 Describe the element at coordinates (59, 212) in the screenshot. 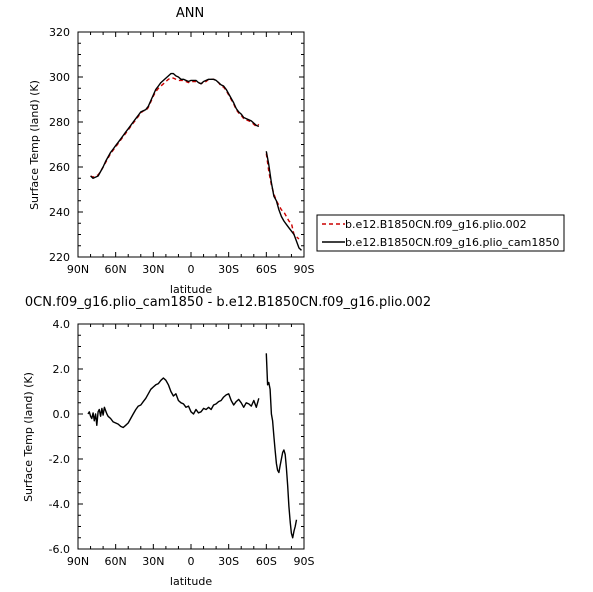

I see `top-y-tick-label: 240` at that location.